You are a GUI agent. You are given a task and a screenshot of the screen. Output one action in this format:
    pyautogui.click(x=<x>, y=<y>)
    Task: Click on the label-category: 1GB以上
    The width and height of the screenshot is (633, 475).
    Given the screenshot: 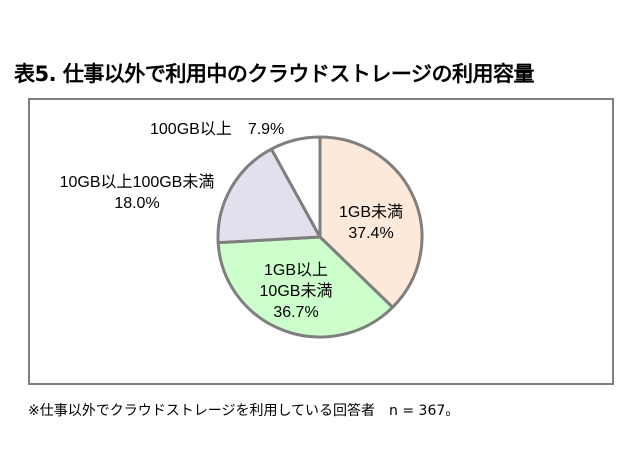 What is the action you would take?
    pyautogui.click(x=296, y=270)
    